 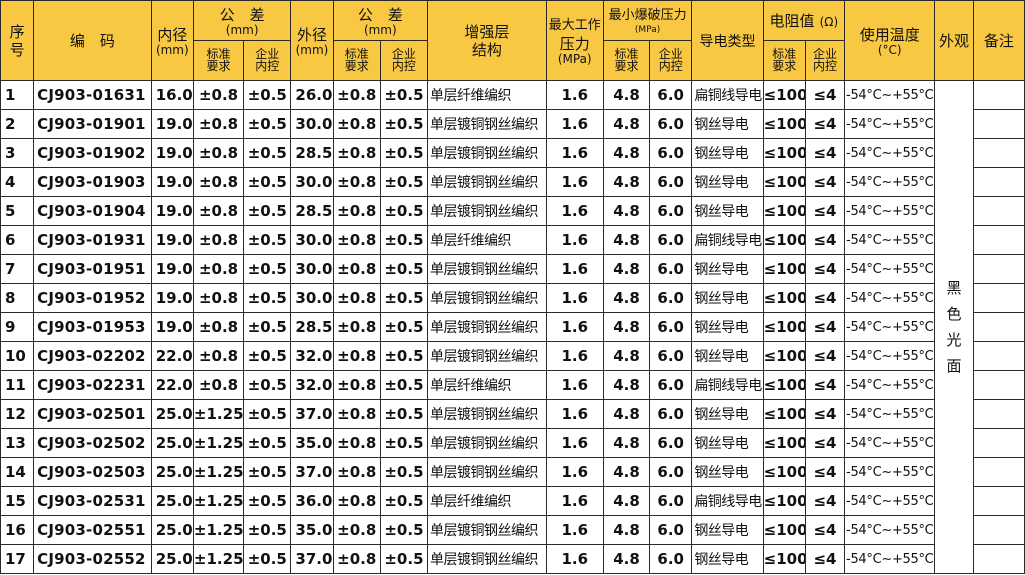 What do you see at coordinates (312, 240) in the screenshot?
I see `cell-outer-diameter: 30.0` at bounding box center [312, 240].